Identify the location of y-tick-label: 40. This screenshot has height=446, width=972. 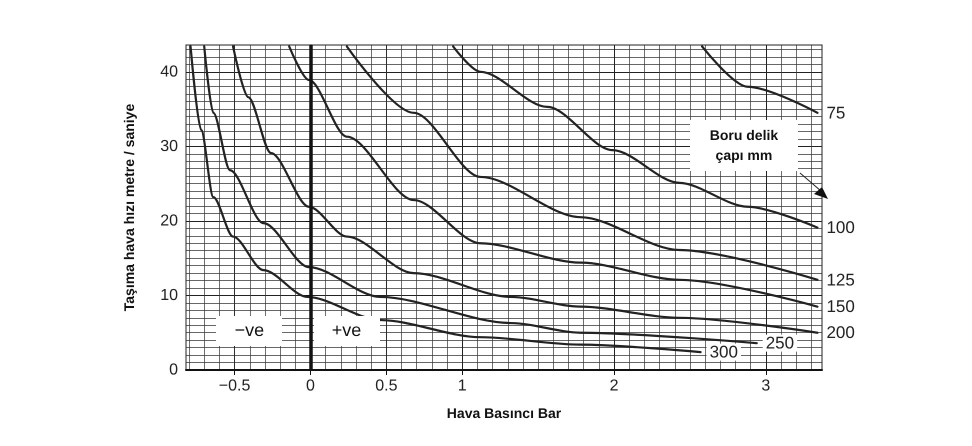
(169, 71).